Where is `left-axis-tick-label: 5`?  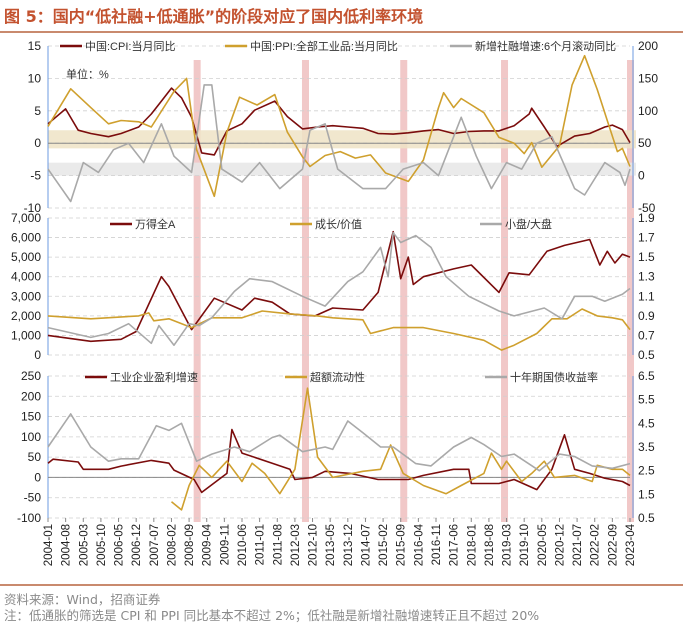 left-axis-tick-label: 5 is located at coordinates (37, 111).